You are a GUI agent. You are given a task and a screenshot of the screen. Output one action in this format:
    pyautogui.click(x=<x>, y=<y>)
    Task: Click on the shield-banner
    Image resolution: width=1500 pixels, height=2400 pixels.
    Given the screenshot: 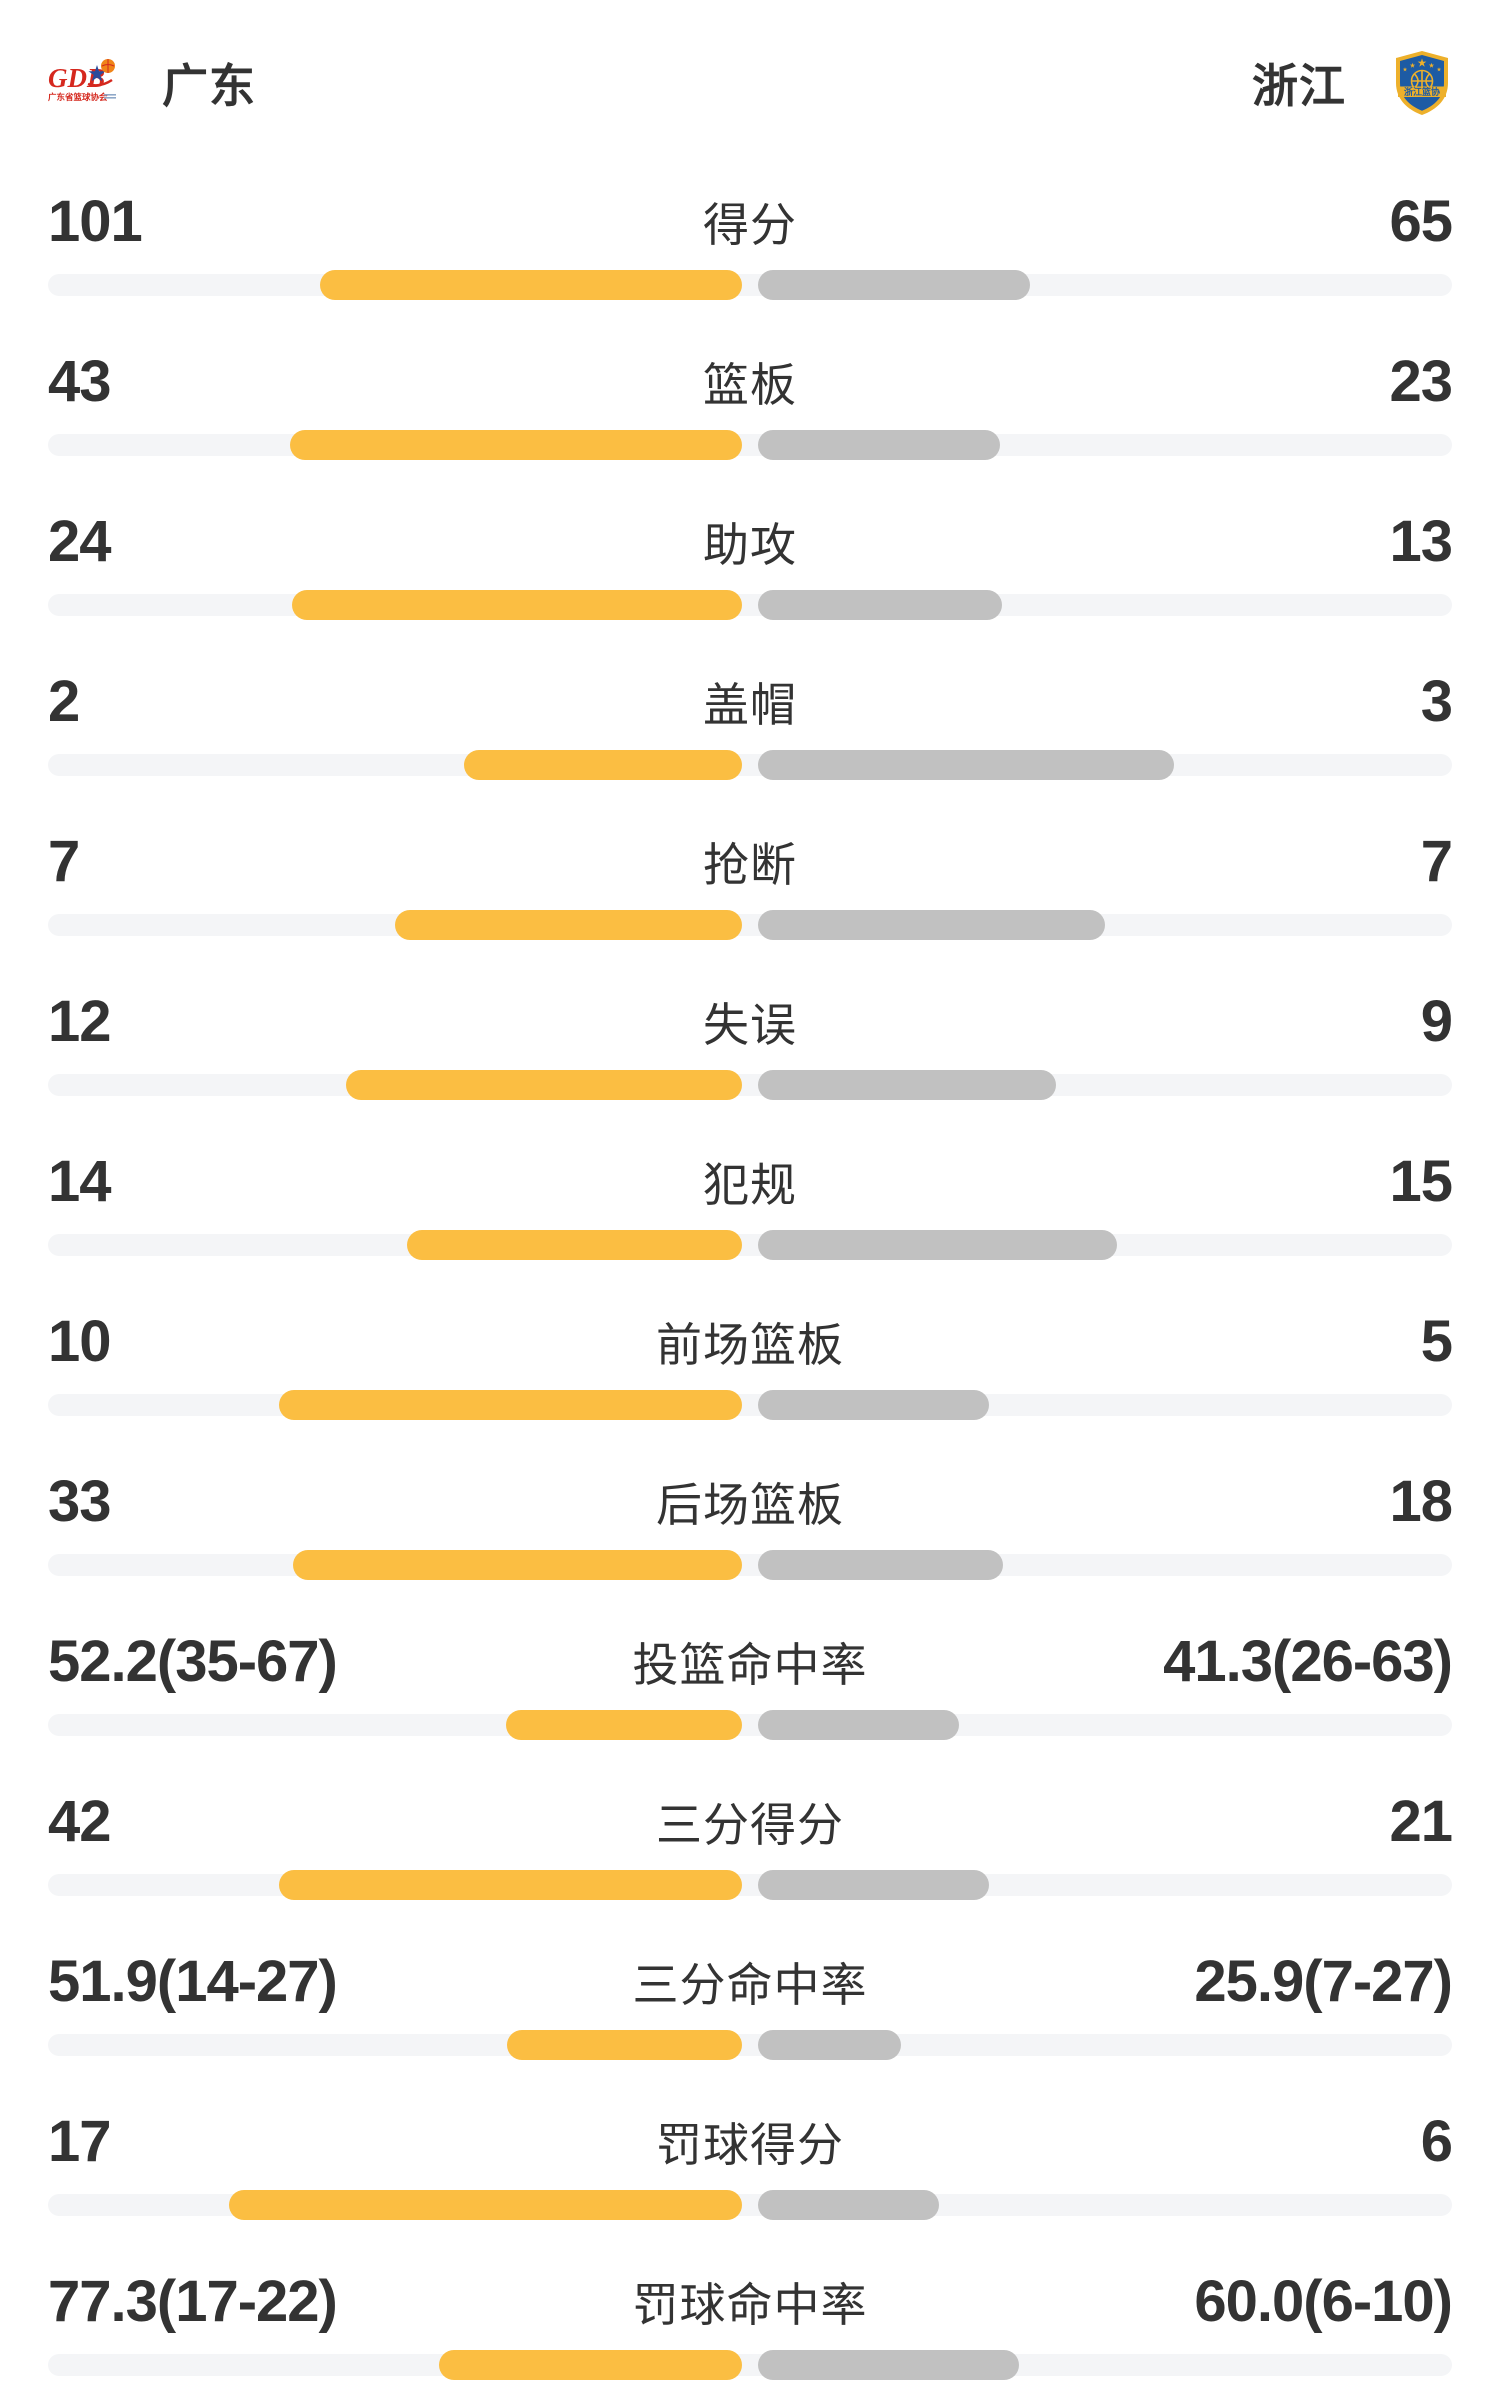 What is the action you would take?
    pyautogui.click(x=1422, y=91)
    